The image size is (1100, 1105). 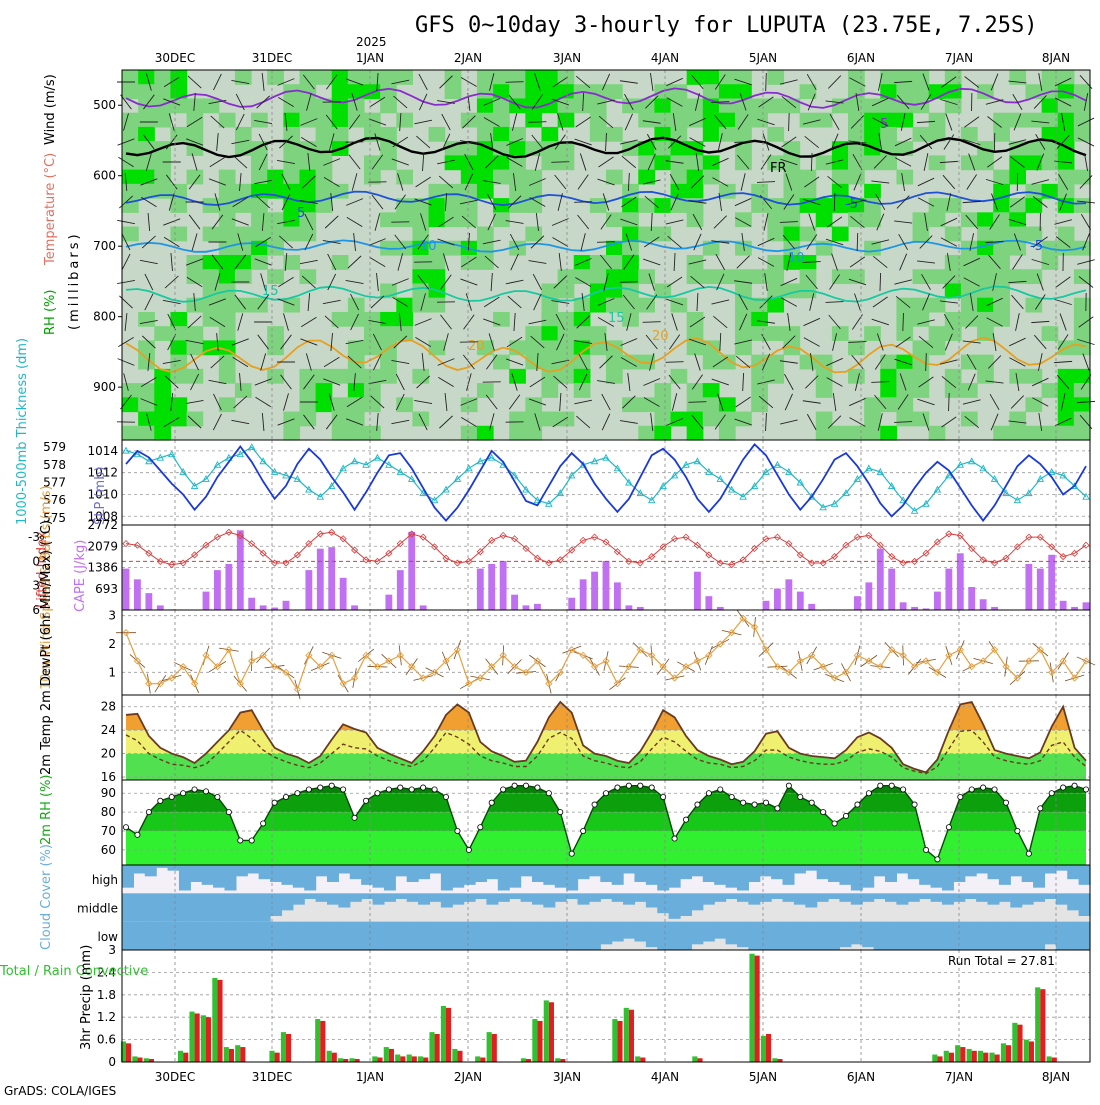 What do you see at coordinates (560, 162) in the screenshot?
I see `wind-barb` at bounding box center [560, 162].